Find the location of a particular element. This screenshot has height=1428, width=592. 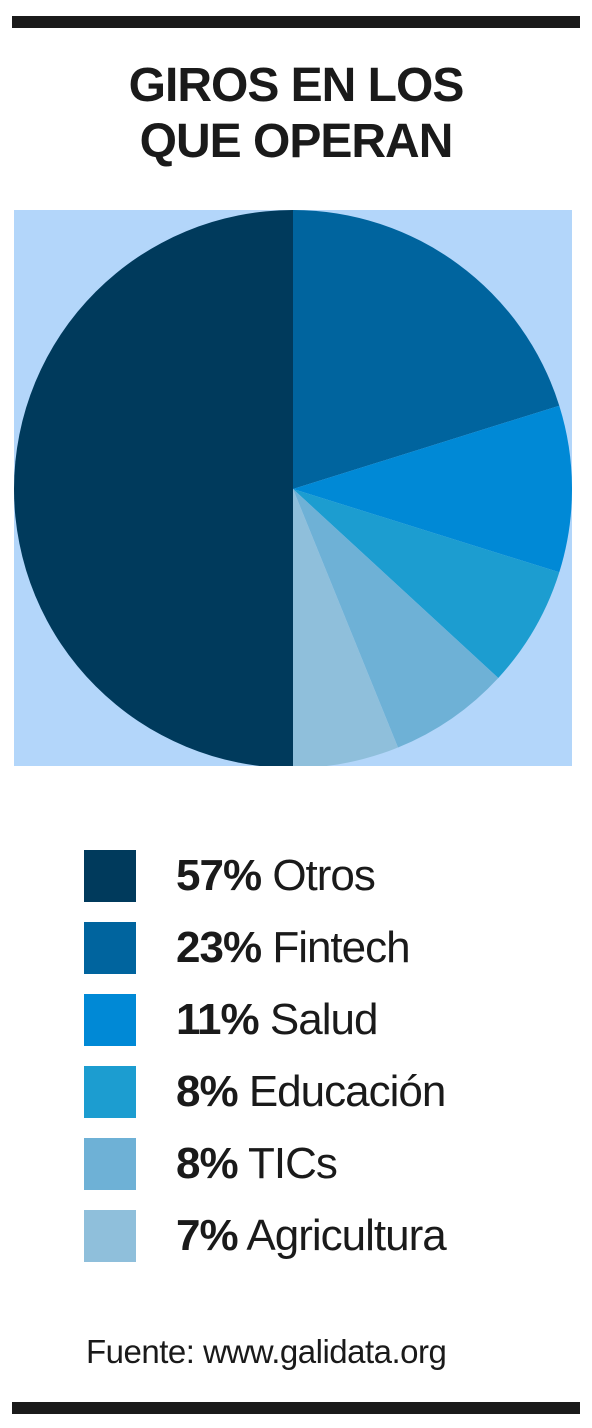

pie-slice-fintech is located at coordinates (426, 349).